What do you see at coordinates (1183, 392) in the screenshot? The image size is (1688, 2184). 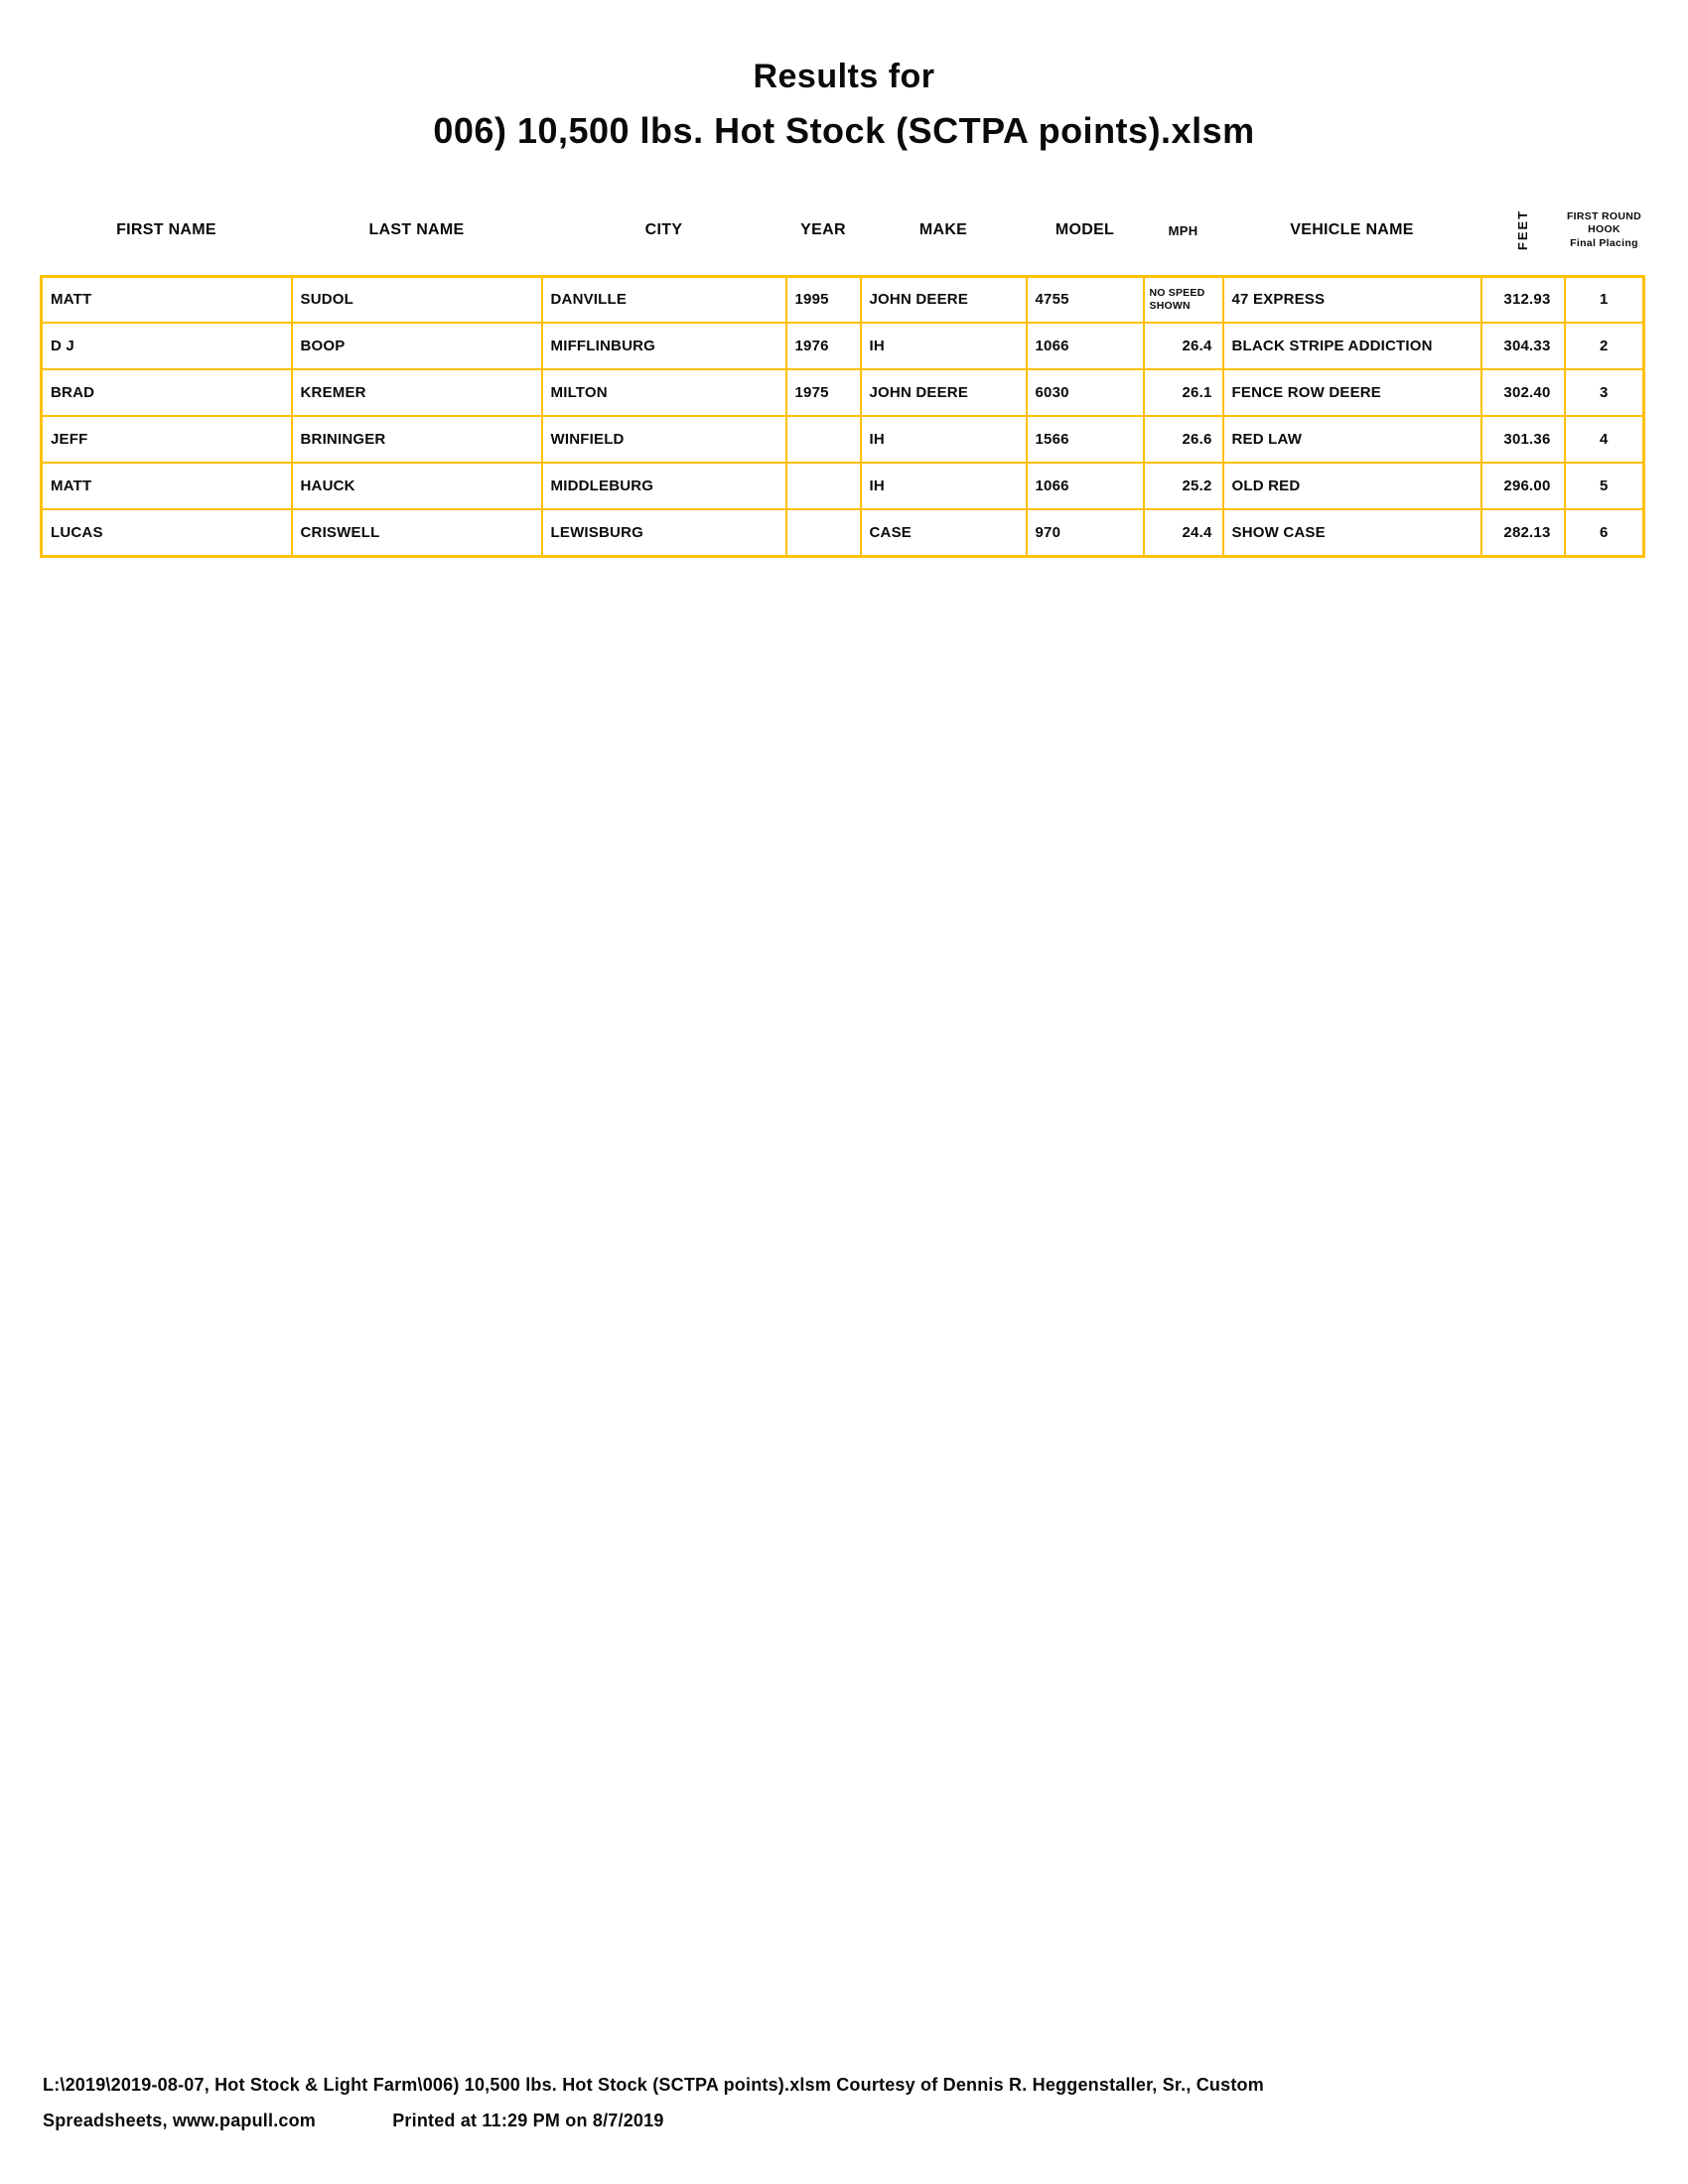 I see `cell-mph: 26.1` at bounding box center [1183, 392].